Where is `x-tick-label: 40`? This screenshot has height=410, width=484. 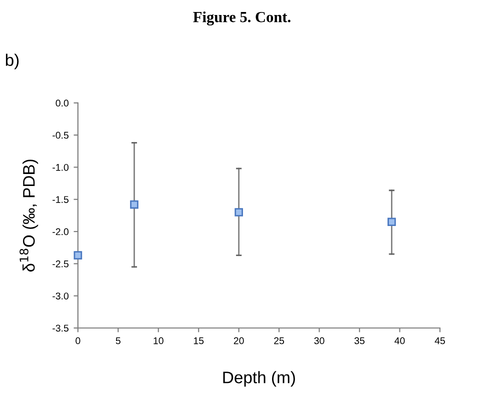
x-tick-label: 40 is located at coordinates (399, 340).